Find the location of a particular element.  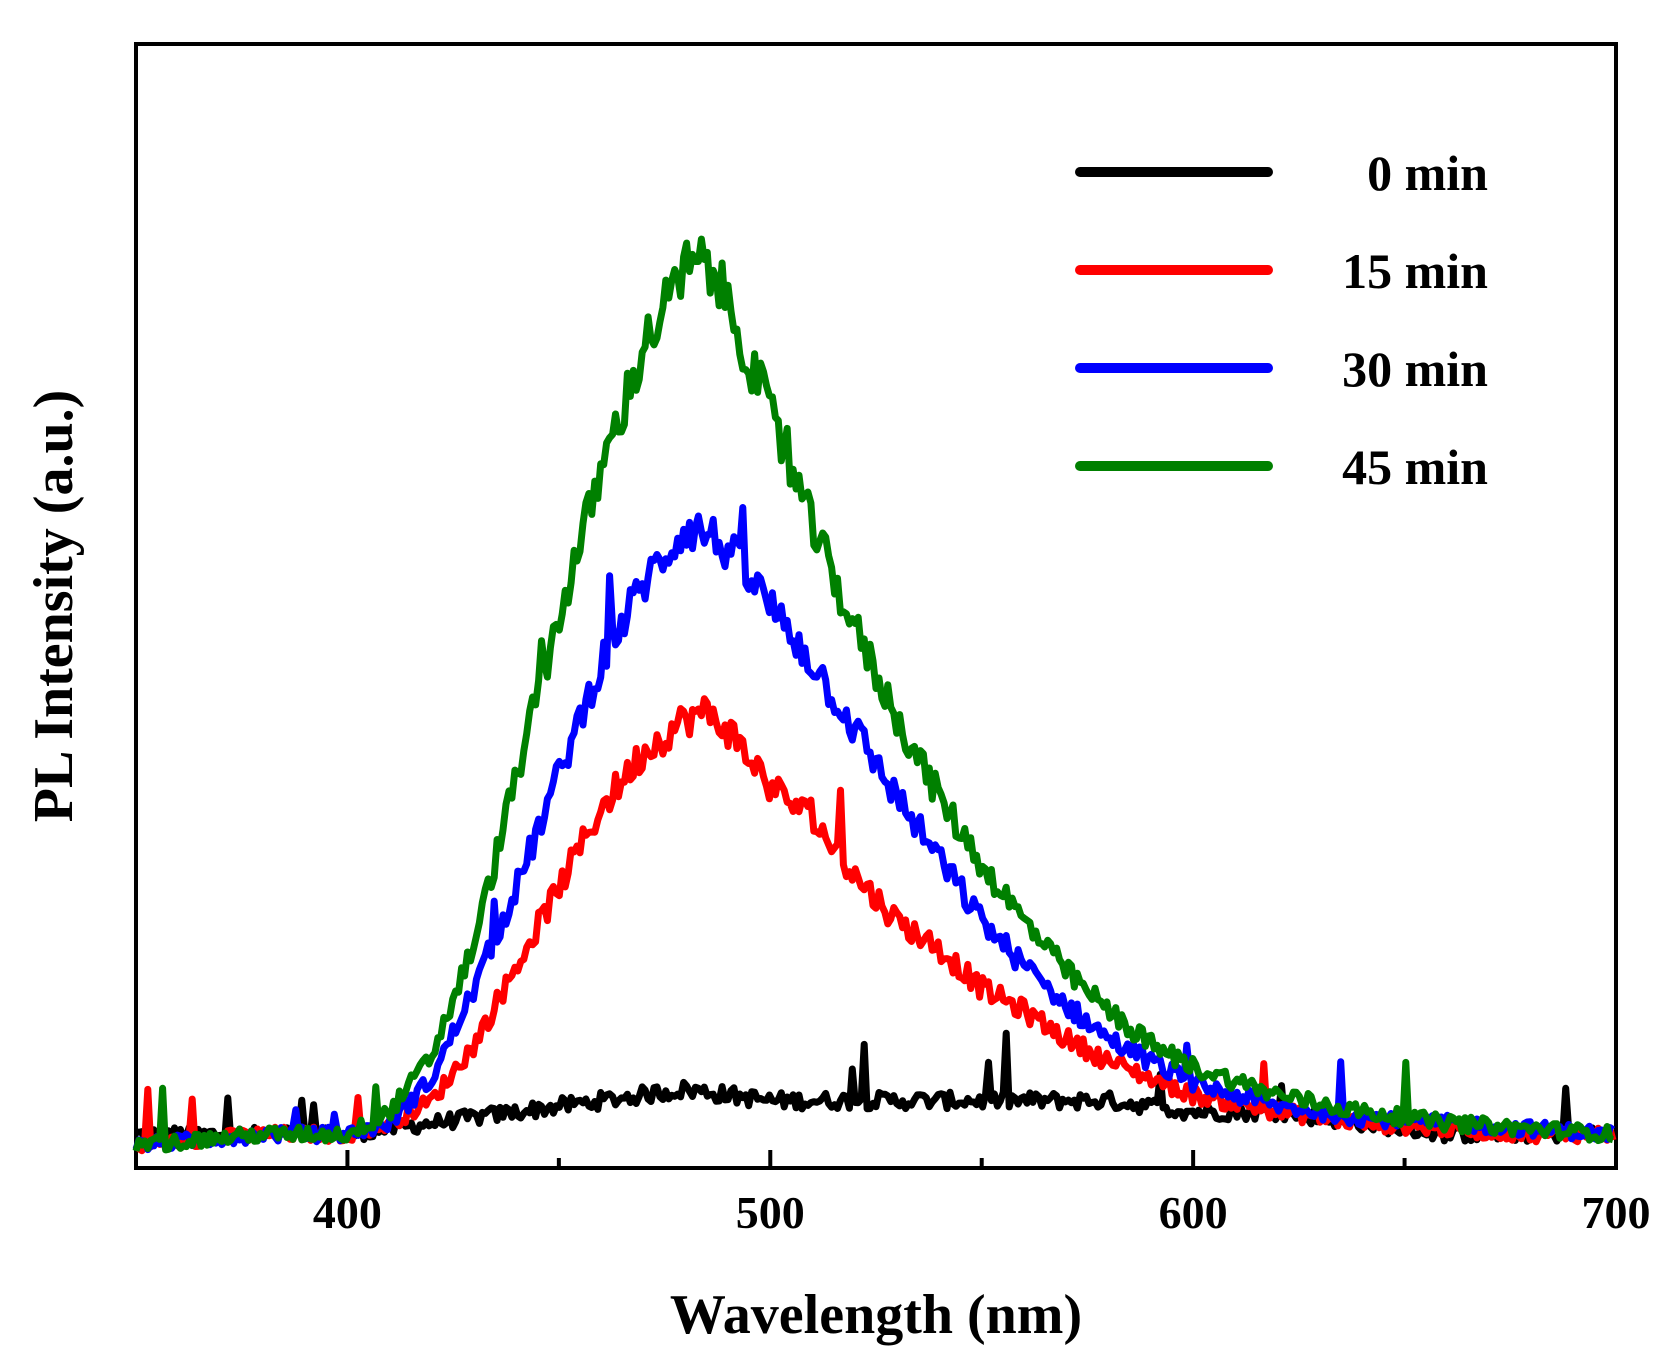

legend-label: 30 min is located at coordinates (1415, 369).